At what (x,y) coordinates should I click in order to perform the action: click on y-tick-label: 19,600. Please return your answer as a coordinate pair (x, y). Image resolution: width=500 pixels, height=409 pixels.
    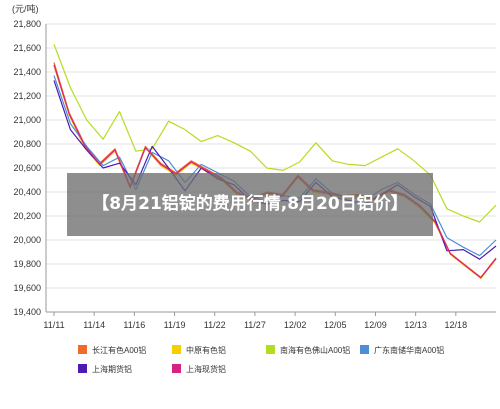
    Looking at the image, I should click on (27, 288).